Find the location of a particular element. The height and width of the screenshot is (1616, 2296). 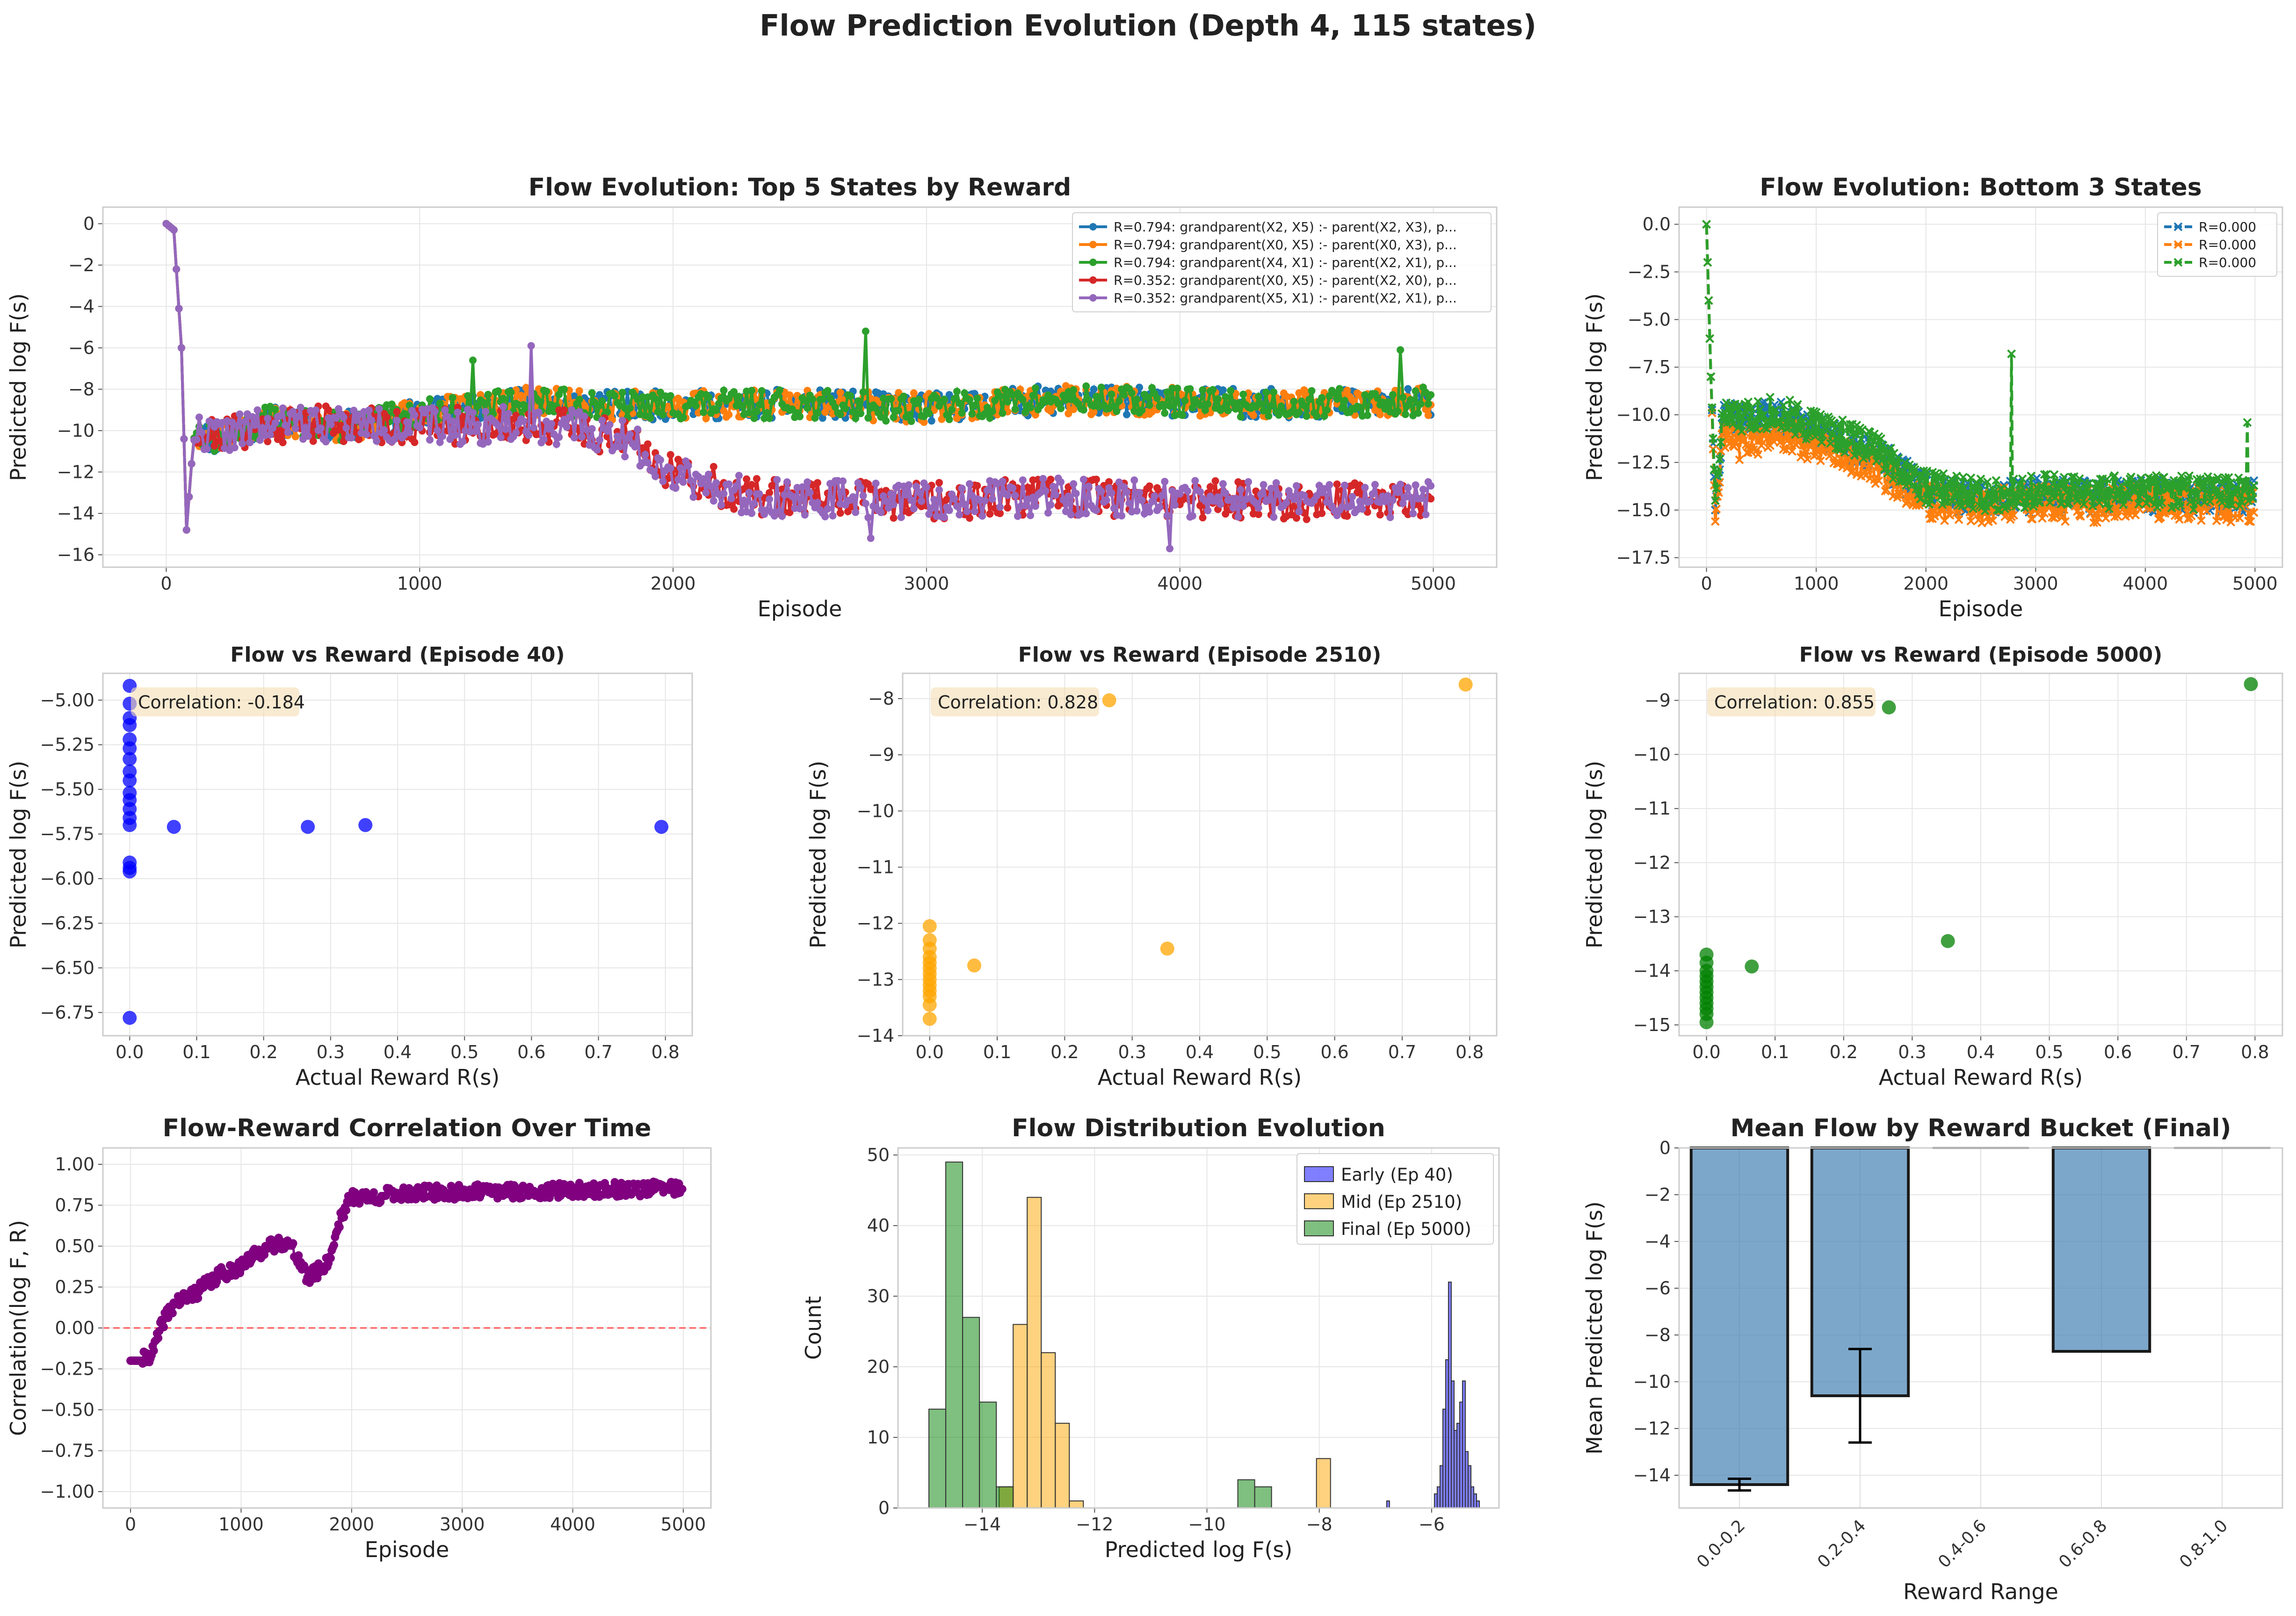

x-tick-label: 4000 is located at coordinates (573, 1525).